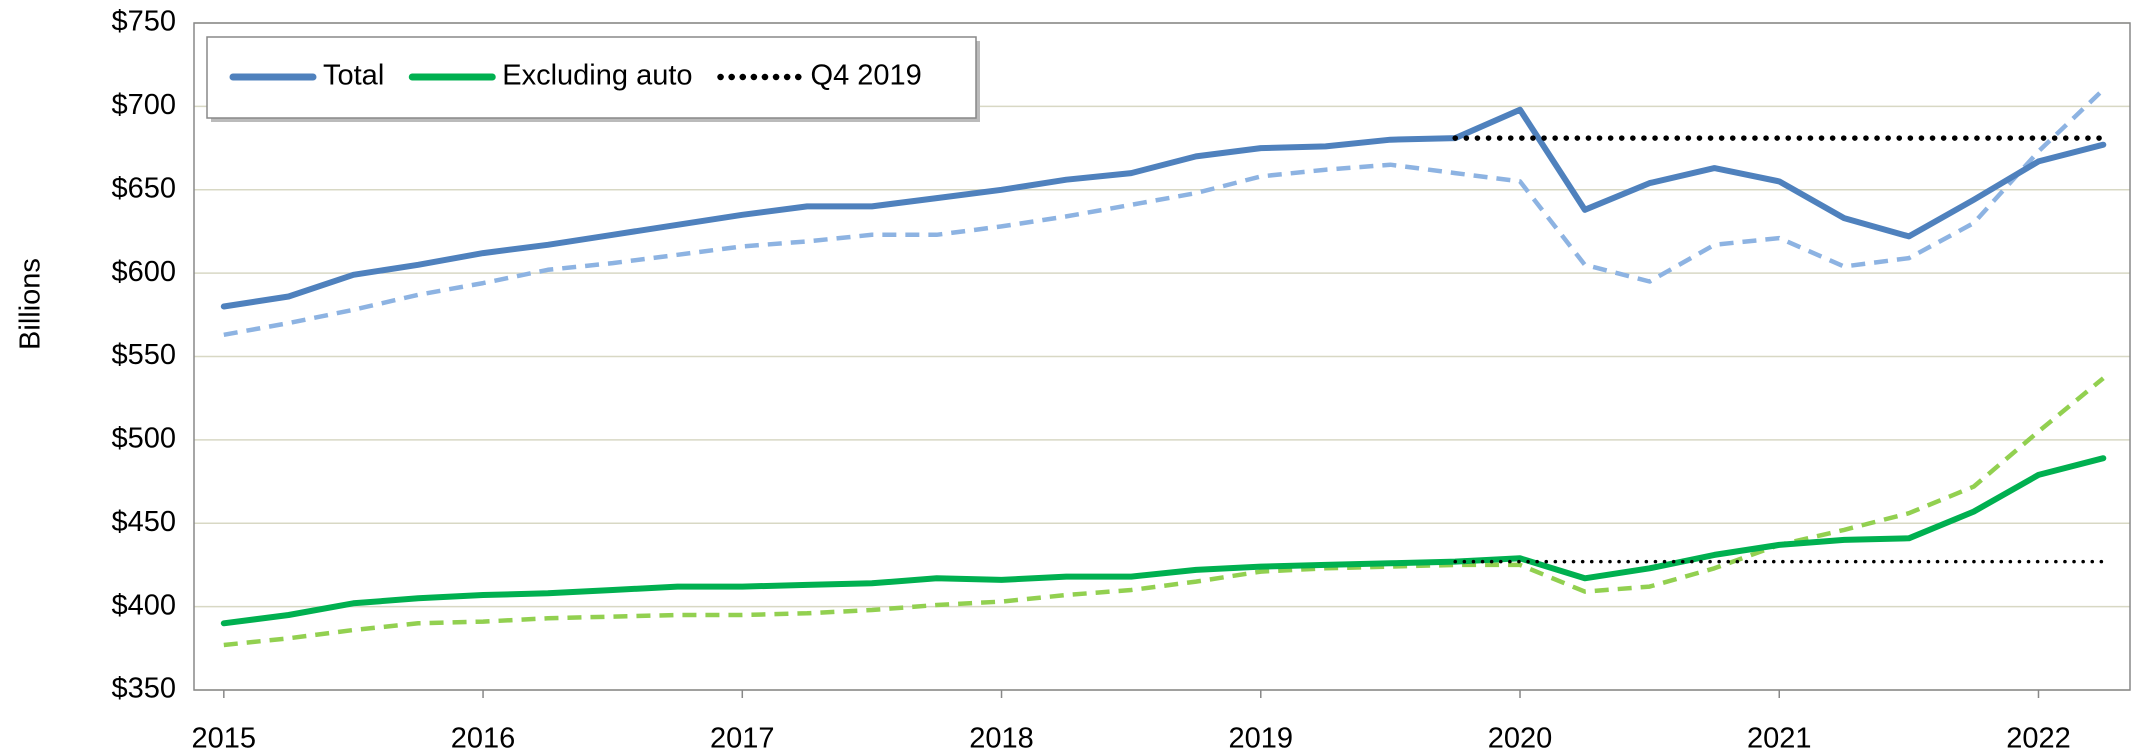  Describe the element at coordinates (143, 272) in the screenshot. I see `y-tick-label: $600` at that location.